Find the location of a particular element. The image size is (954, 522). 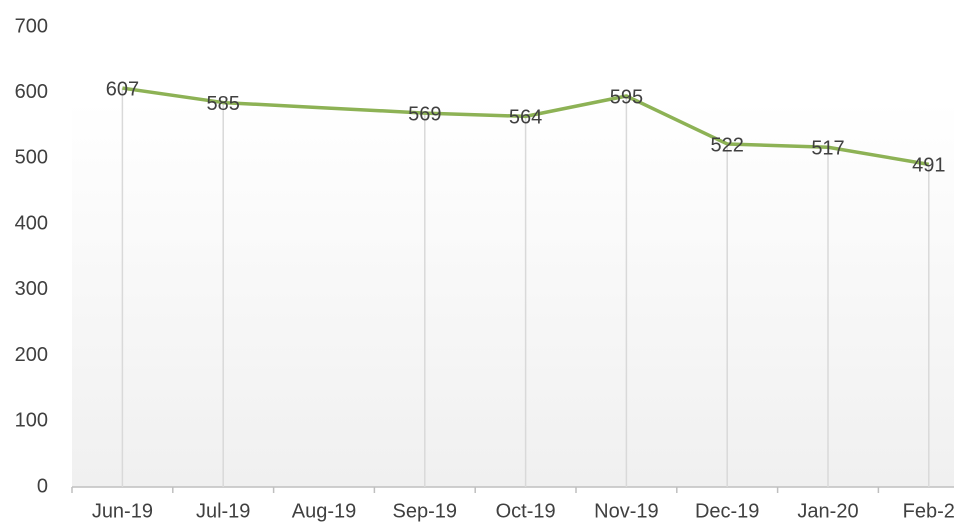

data-label: 607 is located at coordinates (122, 89).